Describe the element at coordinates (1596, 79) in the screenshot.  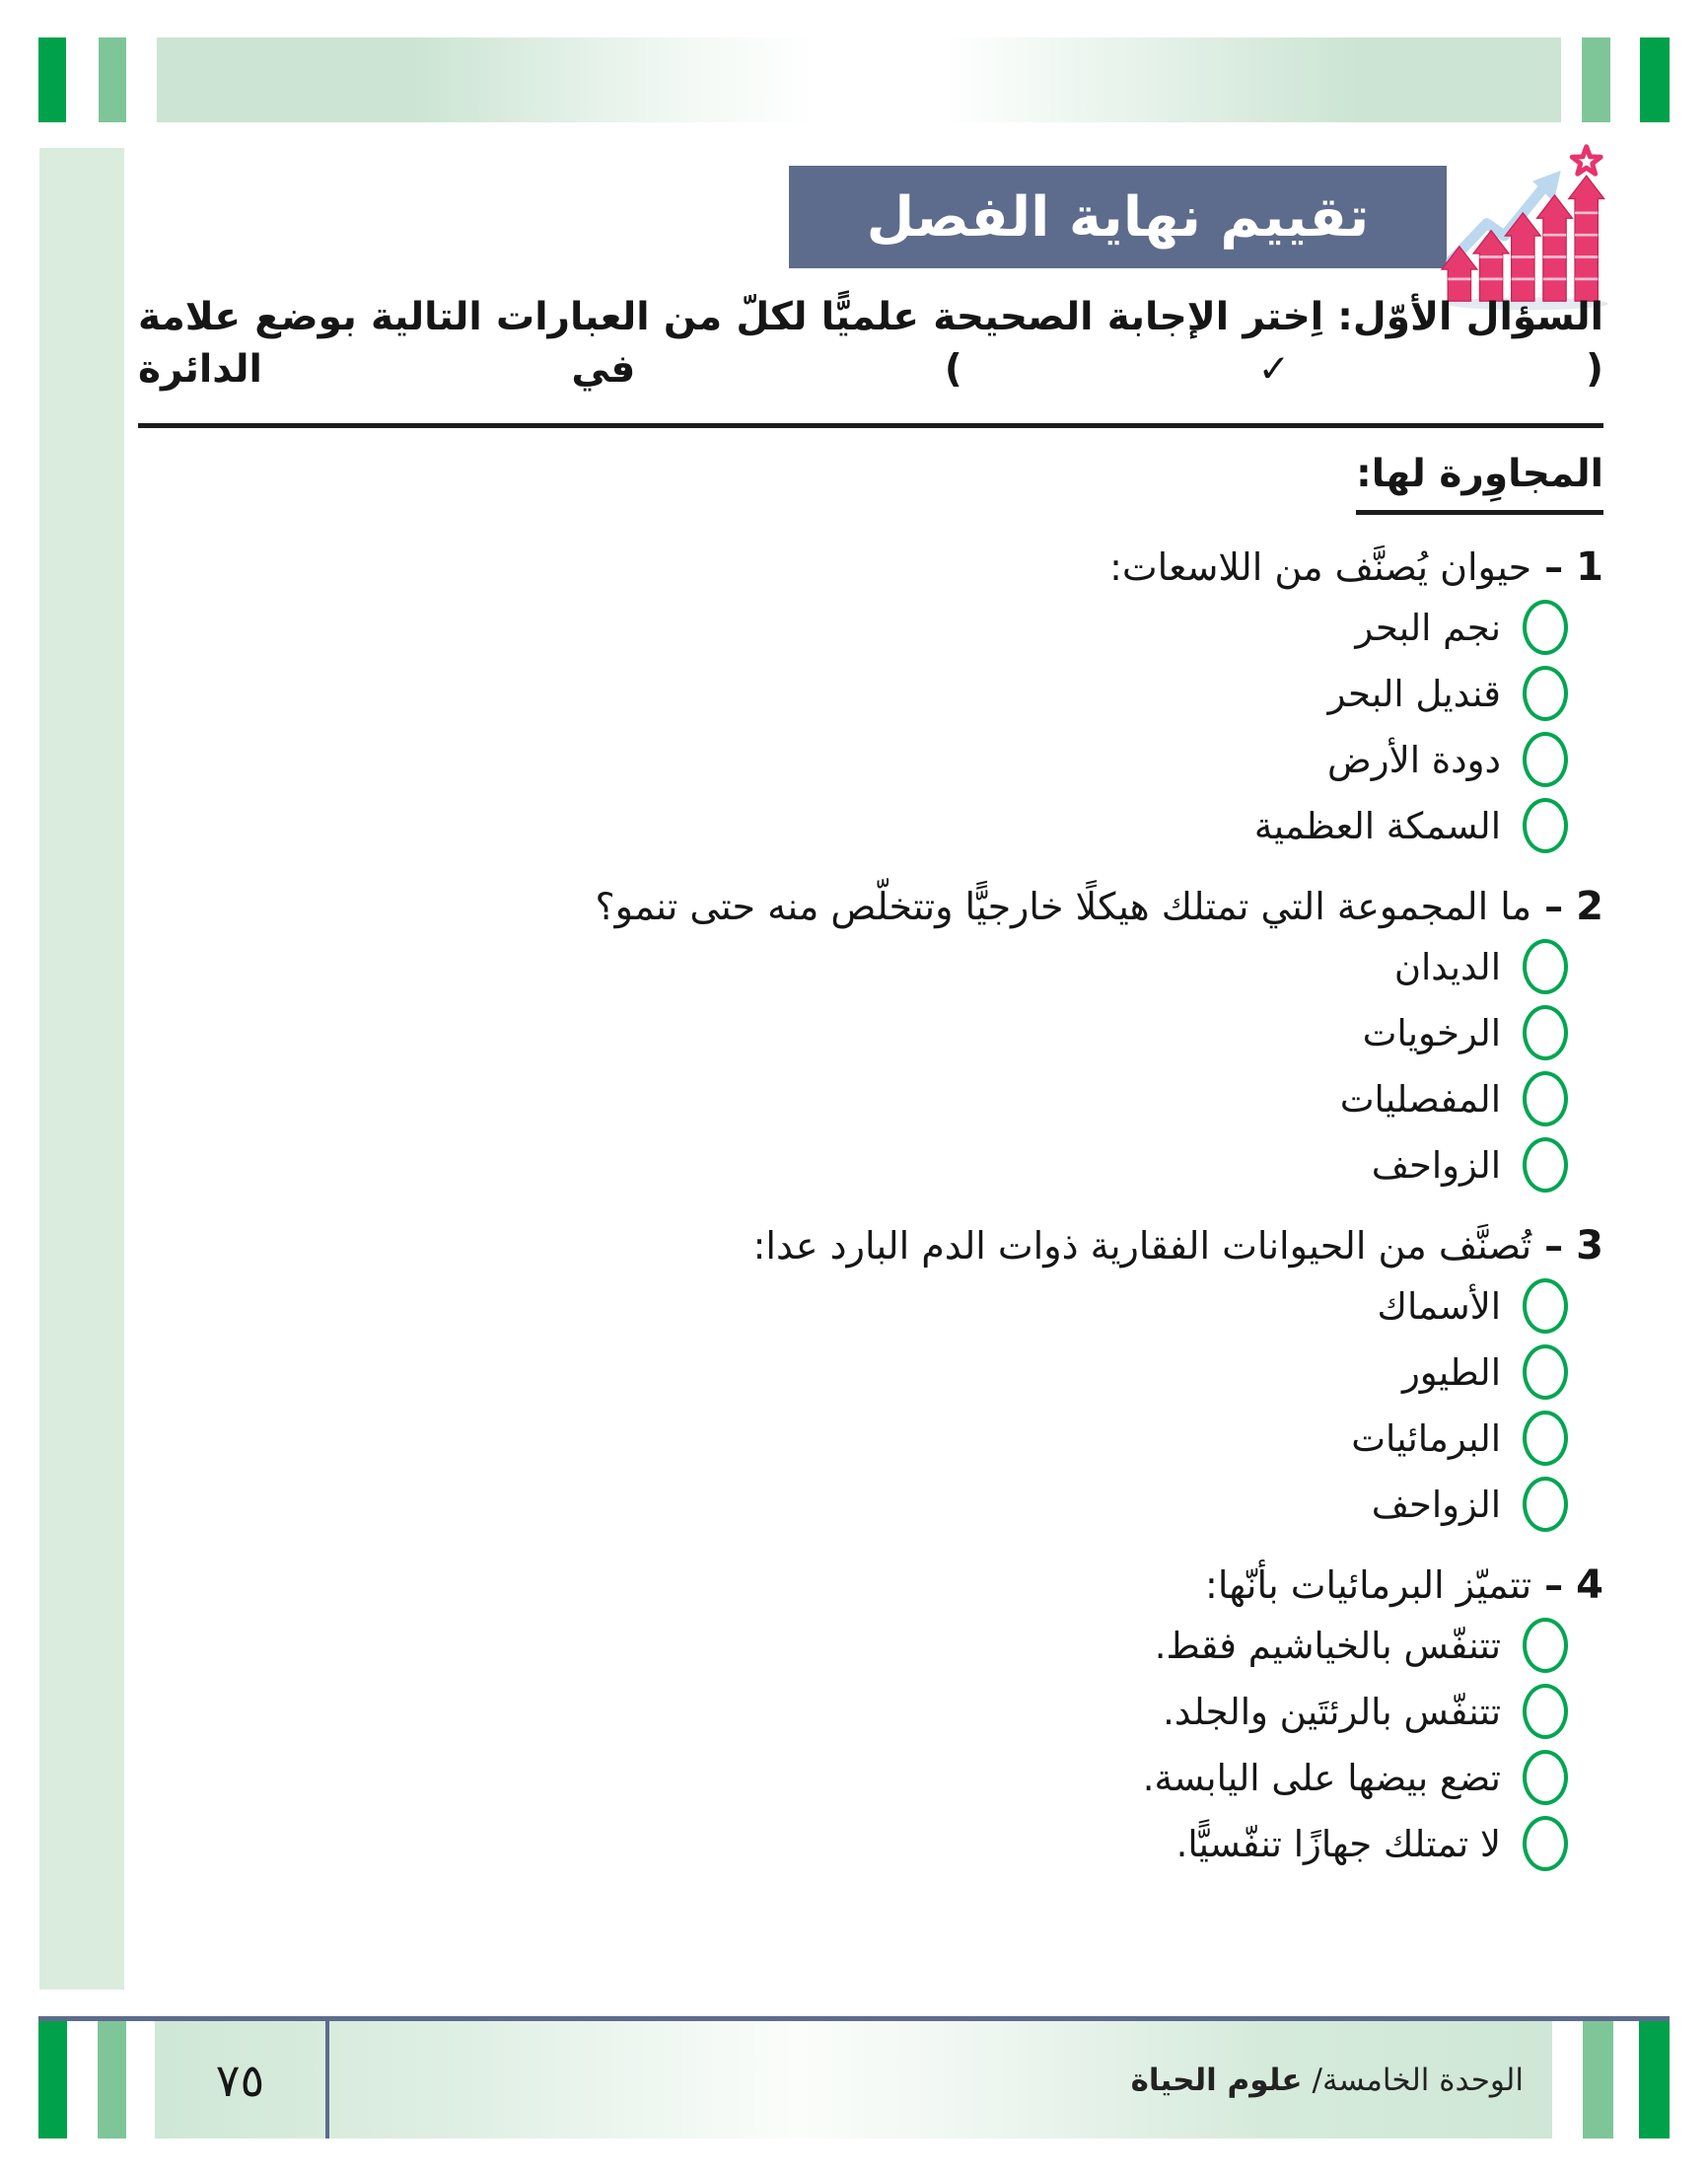
I see `top-bar-medium-right` at that location.